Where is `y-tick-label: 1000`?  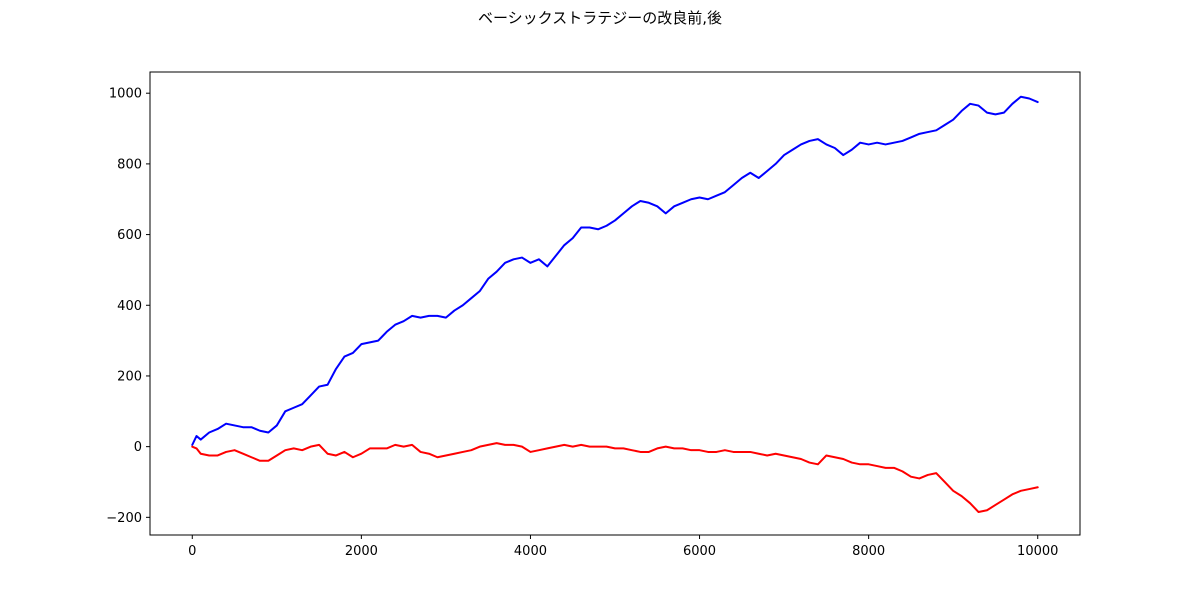
y-tick-label: 1000 is located at coordinates (125, 94).